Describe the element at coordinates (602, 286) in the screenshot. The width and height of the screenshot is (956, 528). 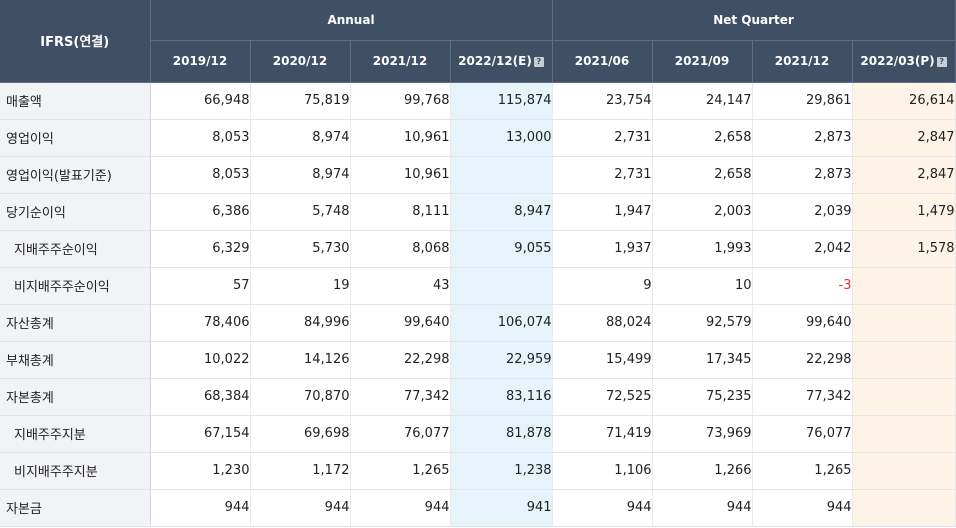
I see `value-cell: 9` at that location.